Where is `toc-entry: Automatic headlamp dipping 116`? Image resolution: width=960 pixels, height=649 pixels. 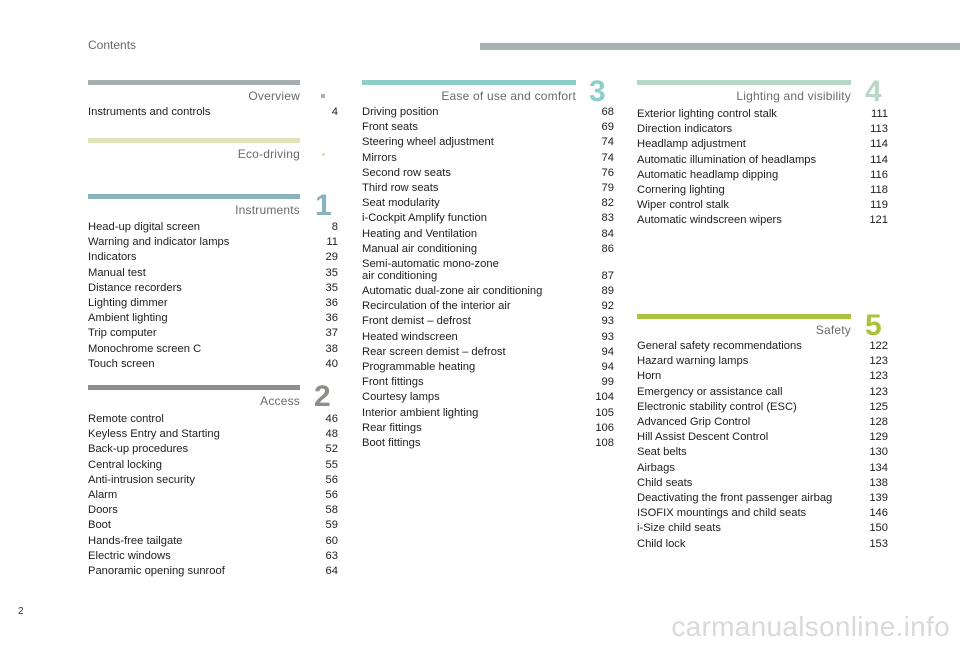 toc-entry: Automatic headlamp dipping 116 is located at coordinates (762, 175).